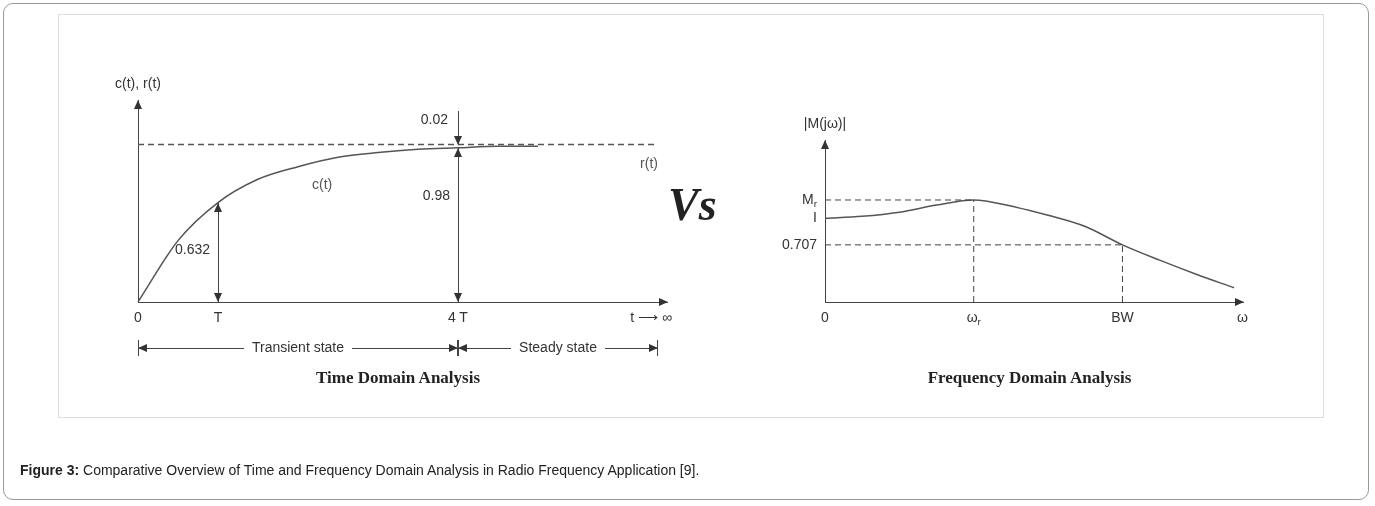 The height and width of the screenshot is (506, 1375). I want to click on annotation: 0.02, so click(434, 119).